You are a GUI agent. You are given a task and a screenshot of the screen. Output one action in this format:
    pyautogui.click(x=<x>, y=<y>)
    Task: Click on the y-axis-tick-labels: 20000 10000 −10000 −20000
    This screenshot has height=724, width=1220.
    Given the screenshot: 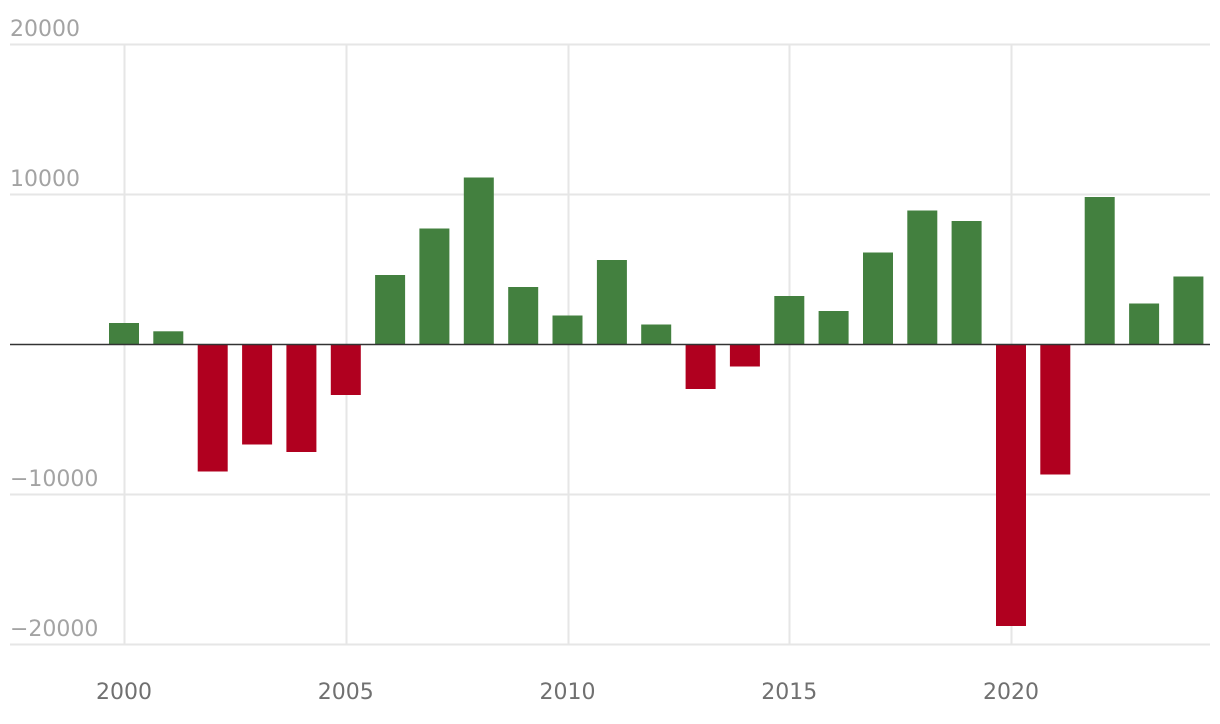 What is the action you would take?
    pyautogui.click(x=54, y=329)
    